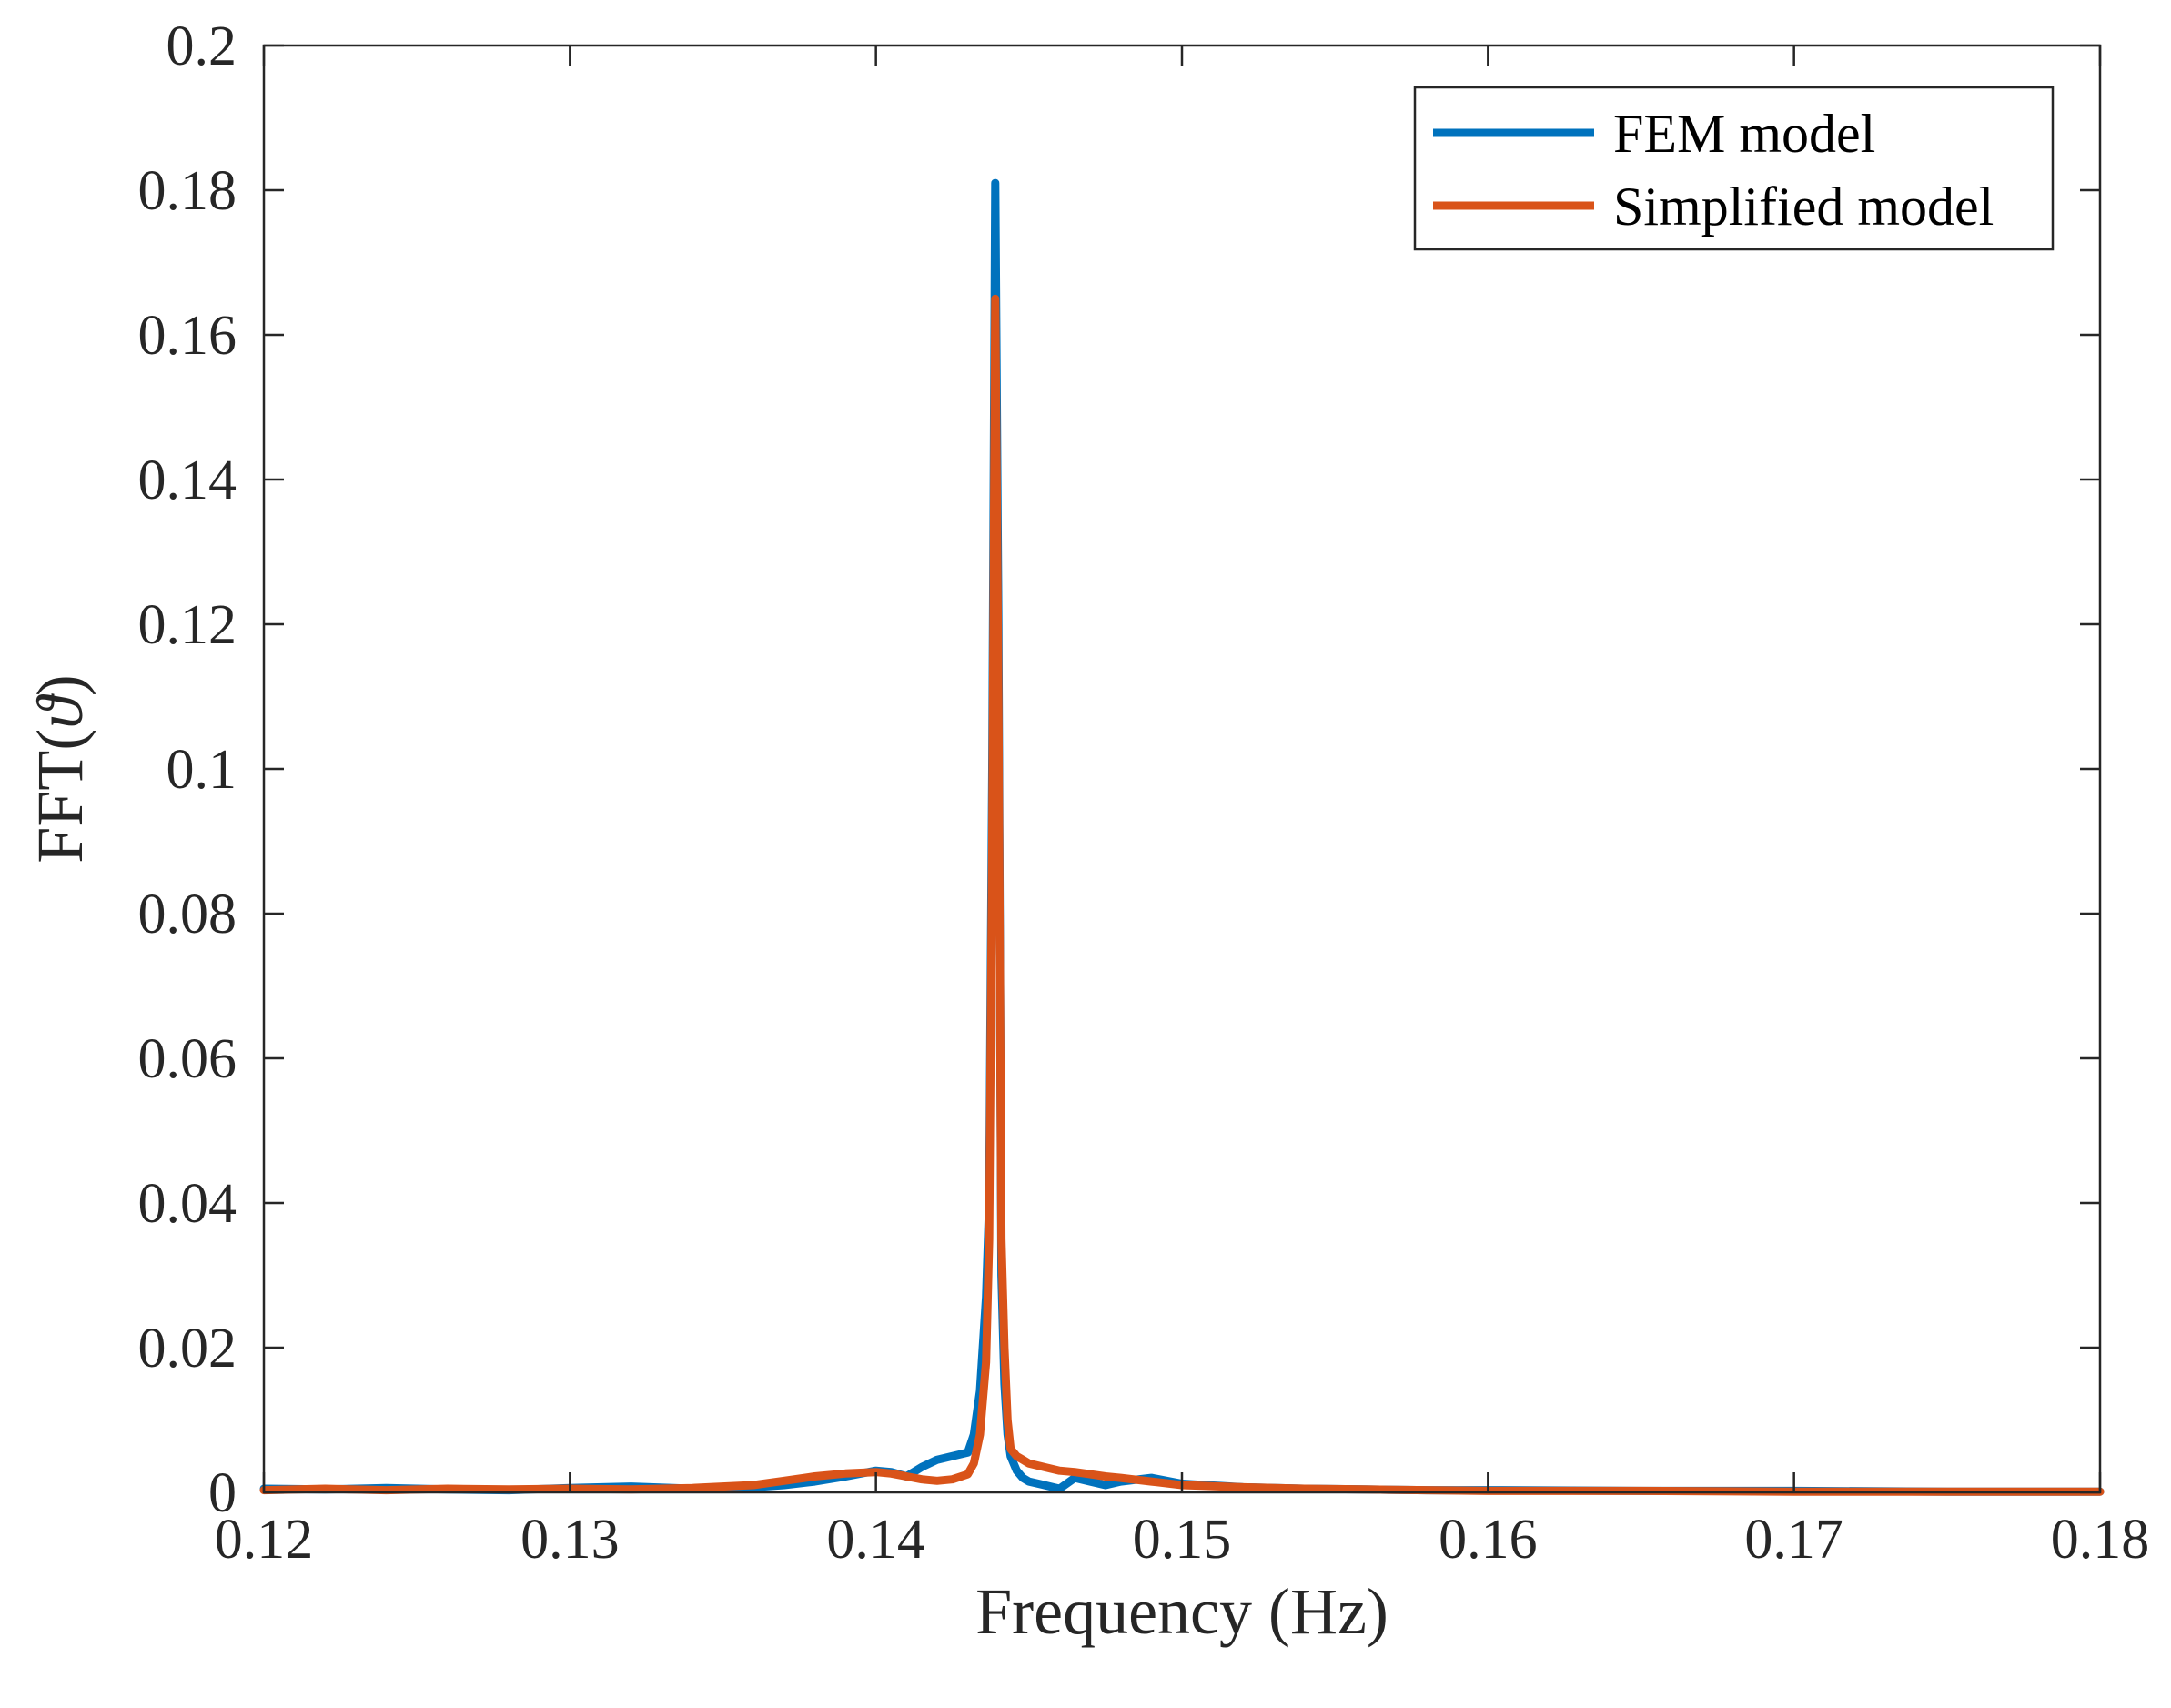  Describe the element at coordinates (60, 685) in the screenshot. I see `y-axis-title-suffix: )` at that location.